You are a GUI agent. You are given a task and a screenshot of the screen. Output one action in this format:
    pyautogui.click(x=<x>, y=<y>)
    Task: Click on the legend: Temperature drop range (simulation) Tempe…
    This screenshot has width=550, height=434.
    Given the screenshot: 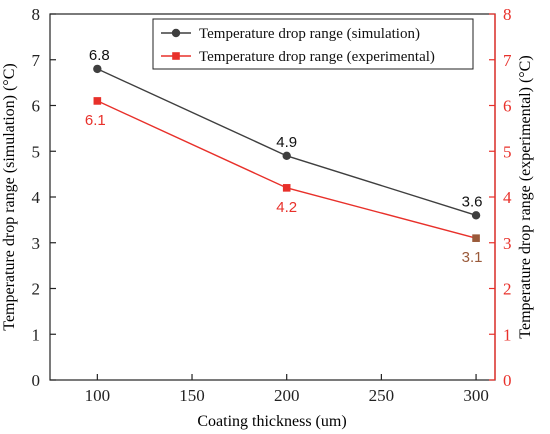 What is the action you would take?
    pyautogui.click(x=313, y=44)
    